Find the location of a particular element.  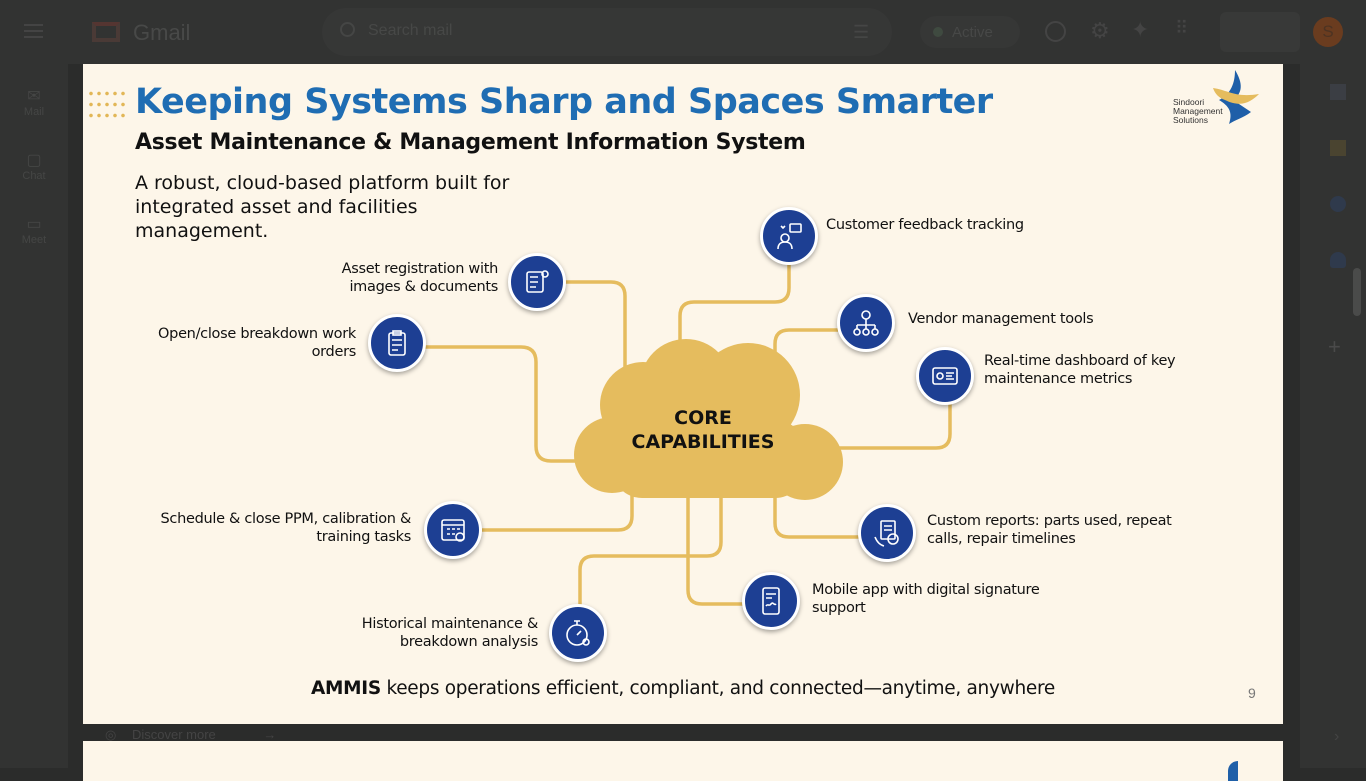

apps-icon: ⠿ is located at coordinates (1181, 28).